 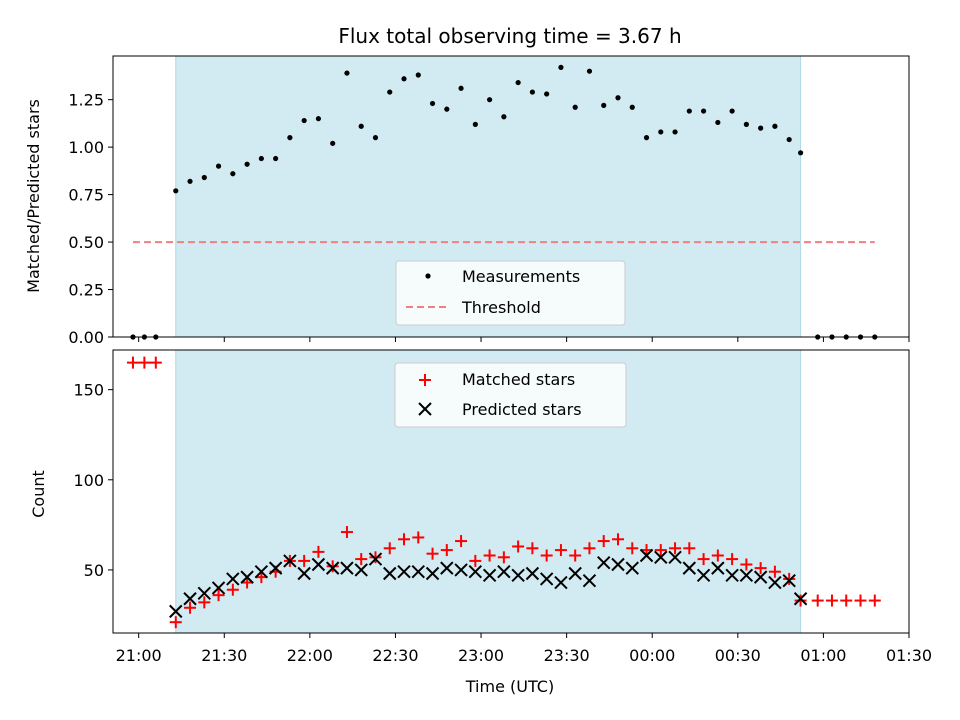 What do you see at coordinates (86, 337) in the screenshot?
I see `y-tick-label: 0.00` at bounding box center [86, 337].